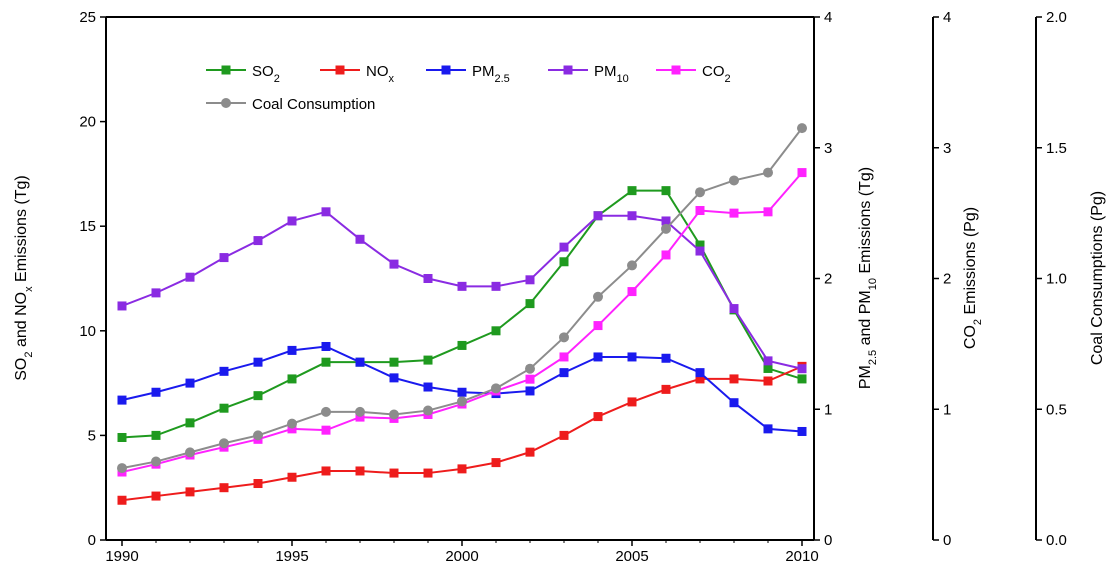 Image resolution: width=1115 pixels, height=580 pixels. I want to click on label-text: SO, so click(263, 71).